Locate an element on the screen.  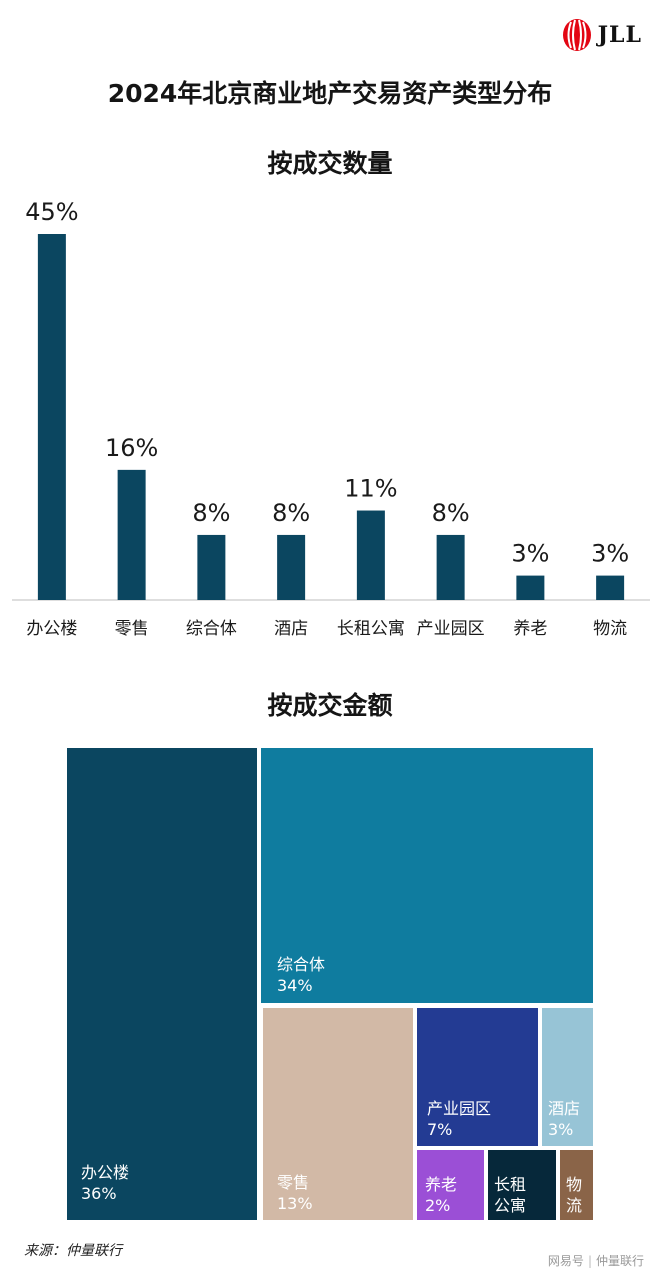
treemap-cell-value: 7% is located at coordinates (439, 1129).